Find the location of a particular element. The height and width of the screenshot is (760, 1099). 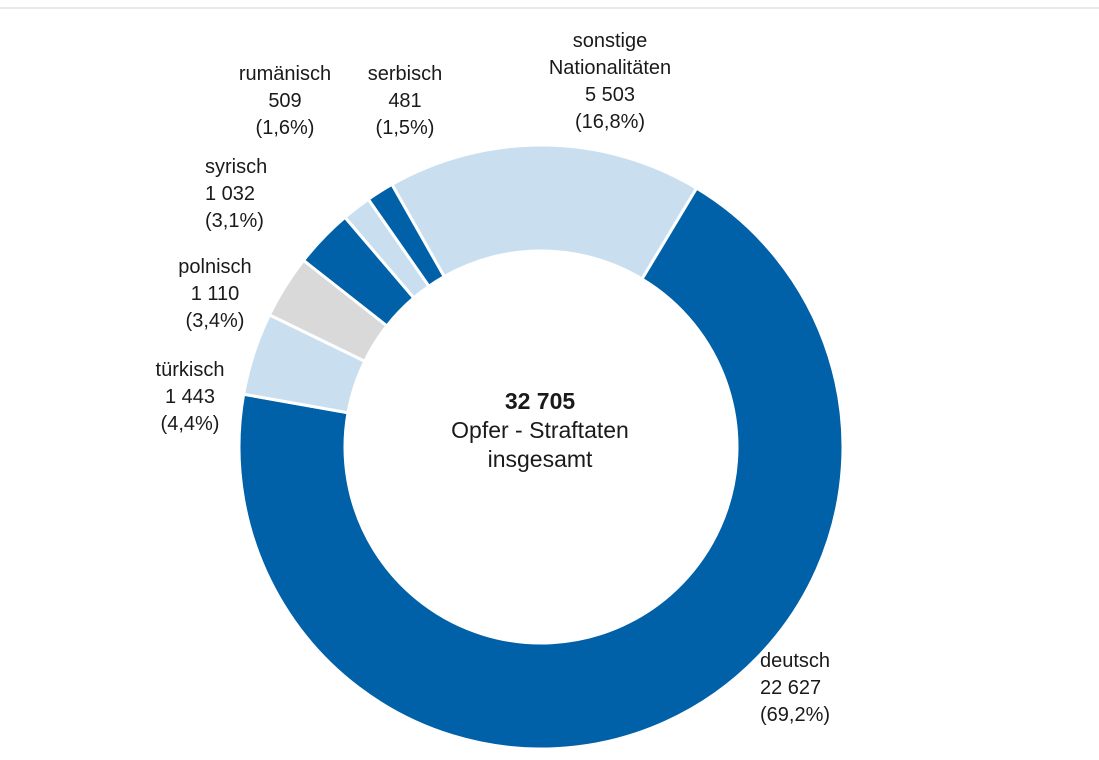

category-name: deutsch is located at coordinates (795, 661).